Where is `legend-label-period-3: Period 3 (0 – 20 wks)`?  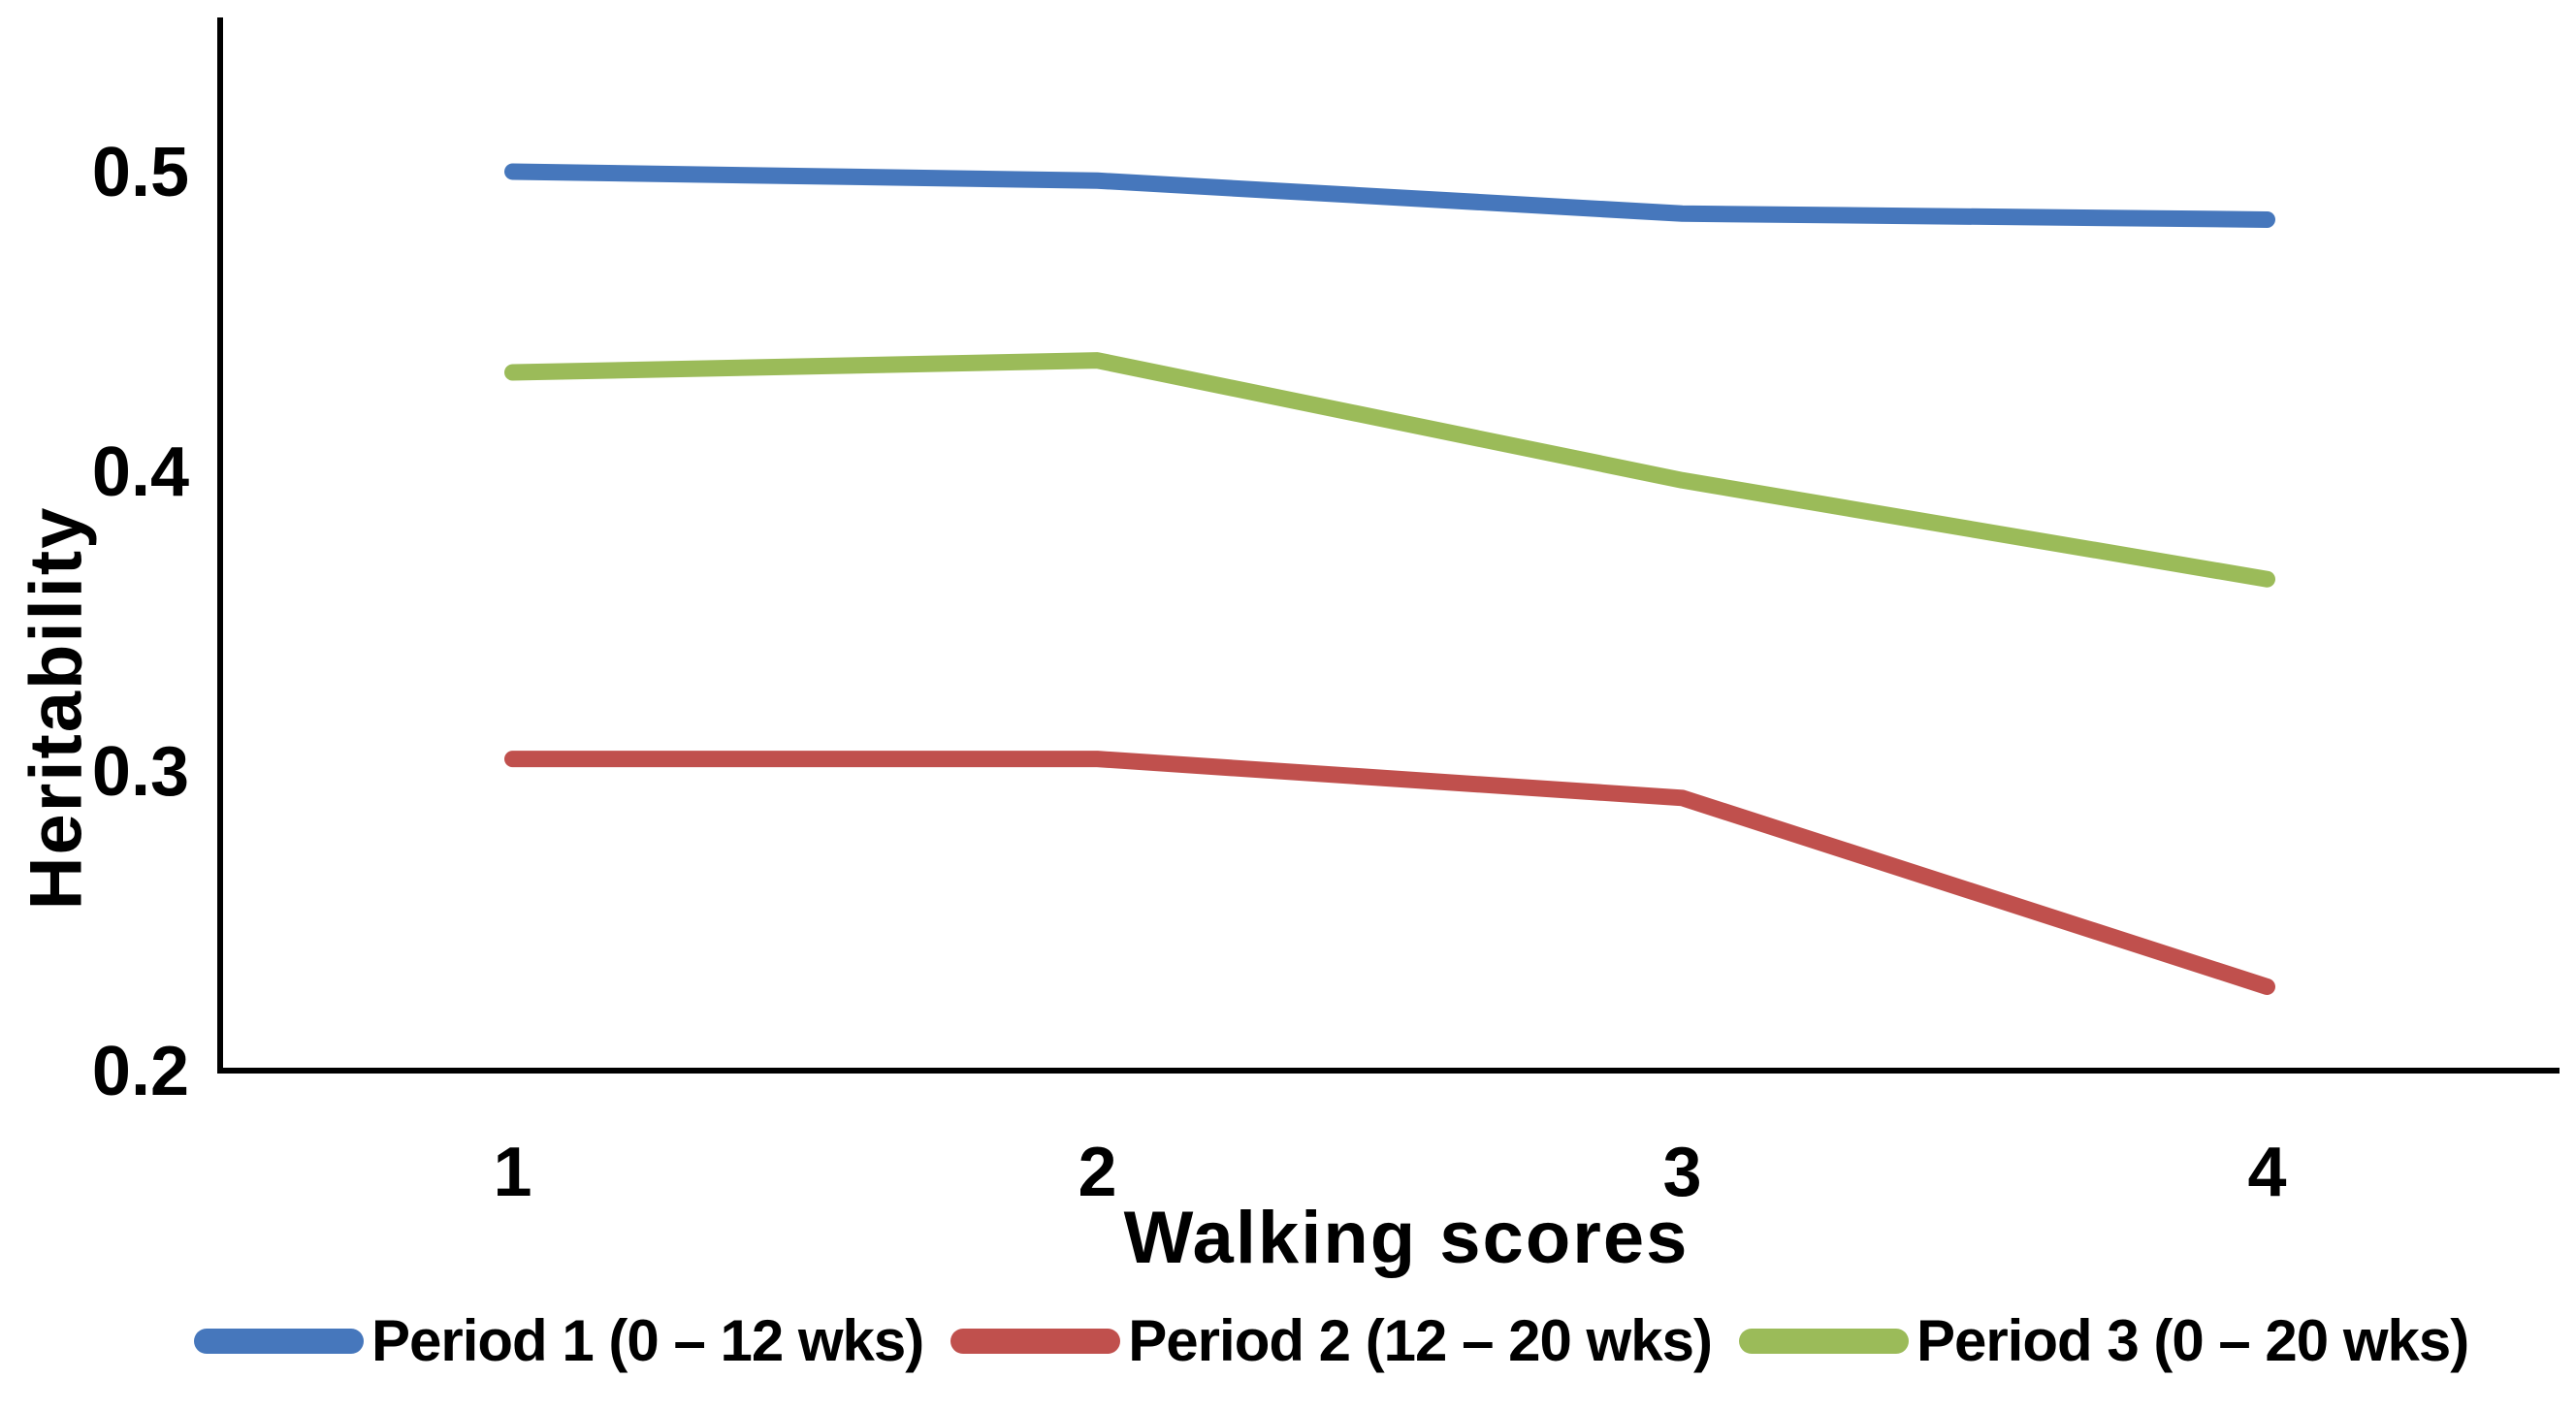
legend-label-period-3: Period 3 (0 – 20 wks) is located at coordinates (2192, 1340).